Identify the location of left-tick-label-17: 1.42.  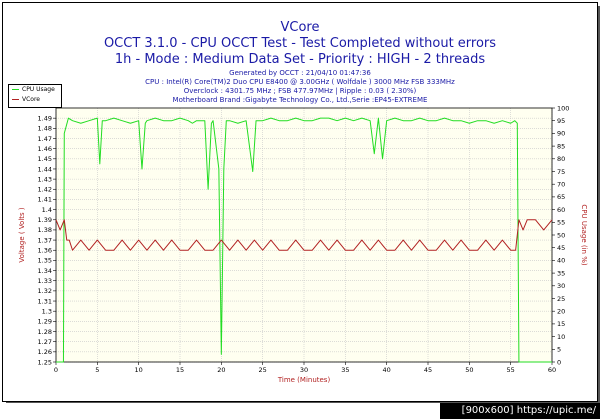
(45, 190).